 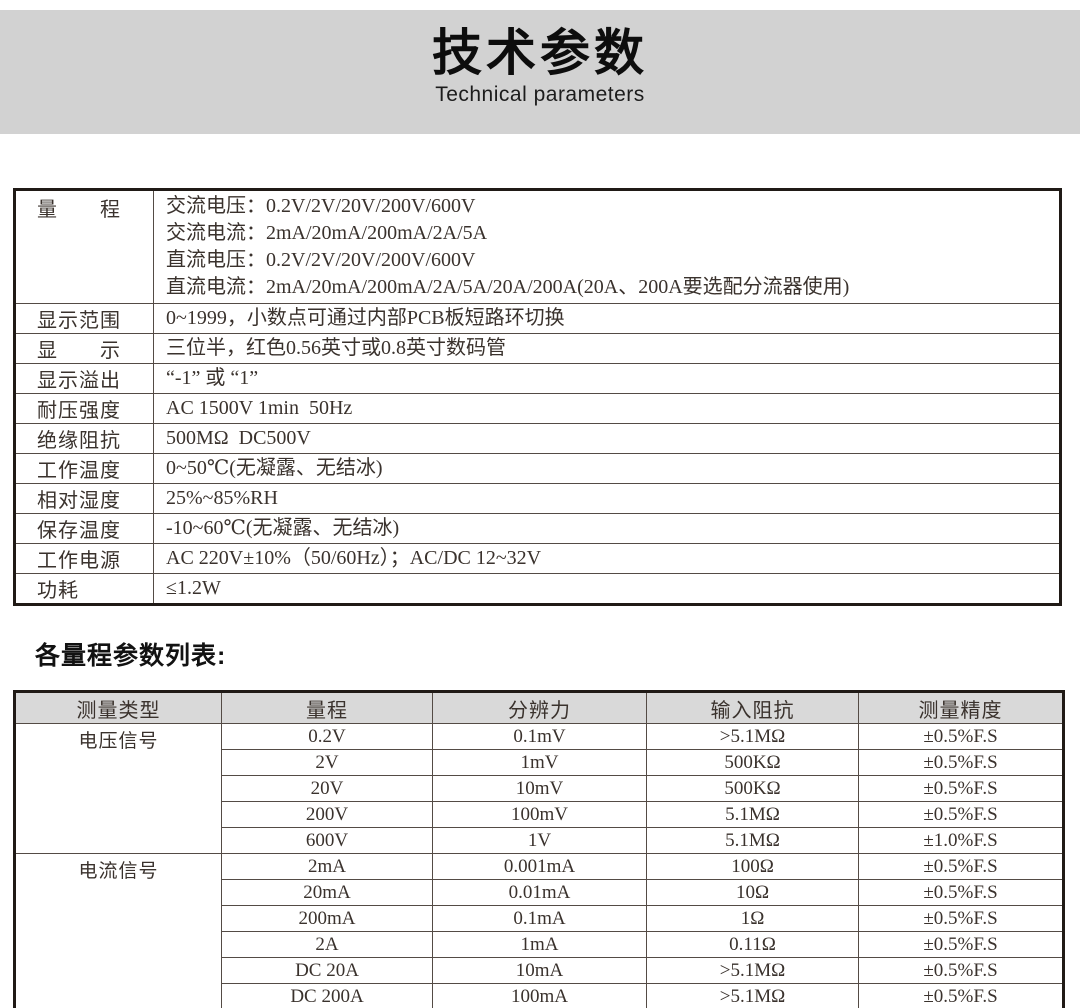 I want to click on range-row: 20mA 0.01mA 10Ω ±0.5%F.S, so click(x=539, y=892).